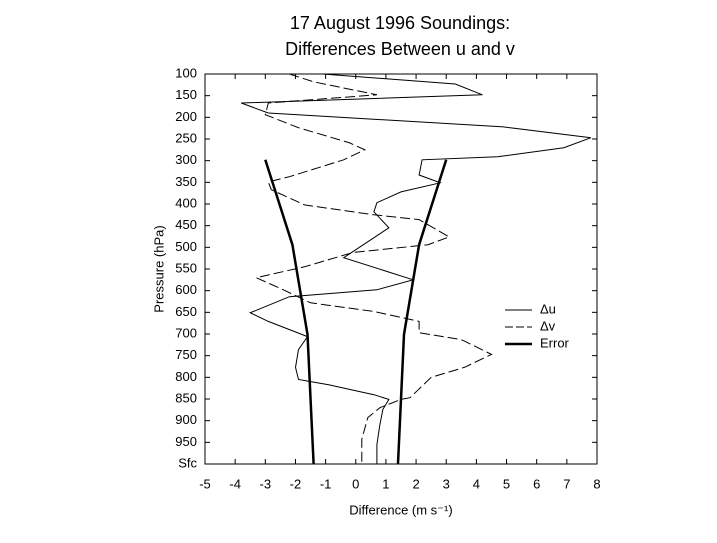 The width and height of the screenshot is (717, 543). I want to click on chart-title: 17 August 1996 Soundings:, so click(400, 23).